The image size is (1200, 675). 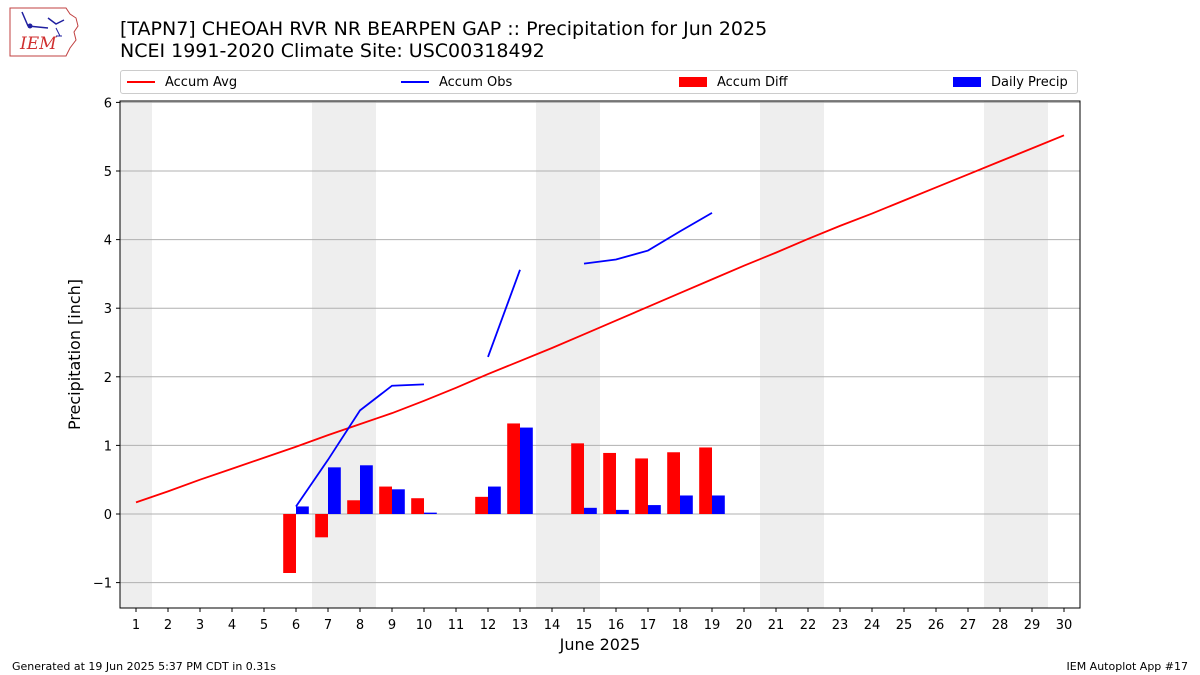 I want to click on x-tick-label: 4, so click(x=232, y=625).